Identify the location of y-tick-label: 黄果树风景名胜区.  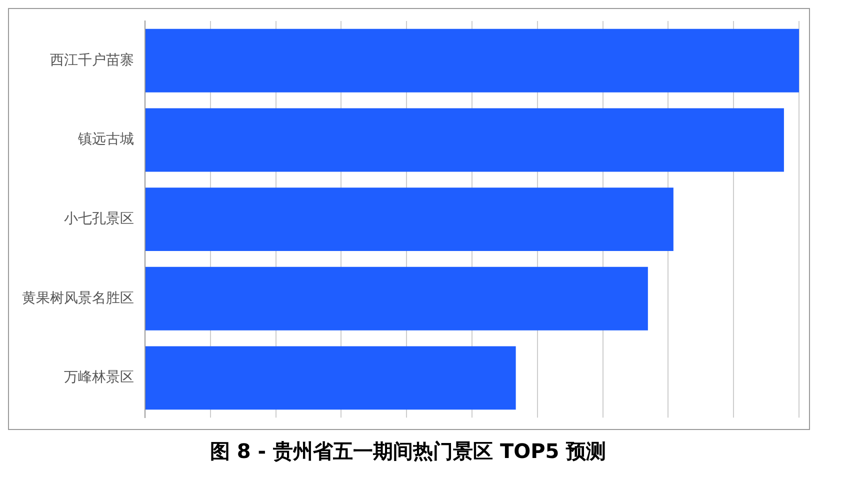
(78, 298).